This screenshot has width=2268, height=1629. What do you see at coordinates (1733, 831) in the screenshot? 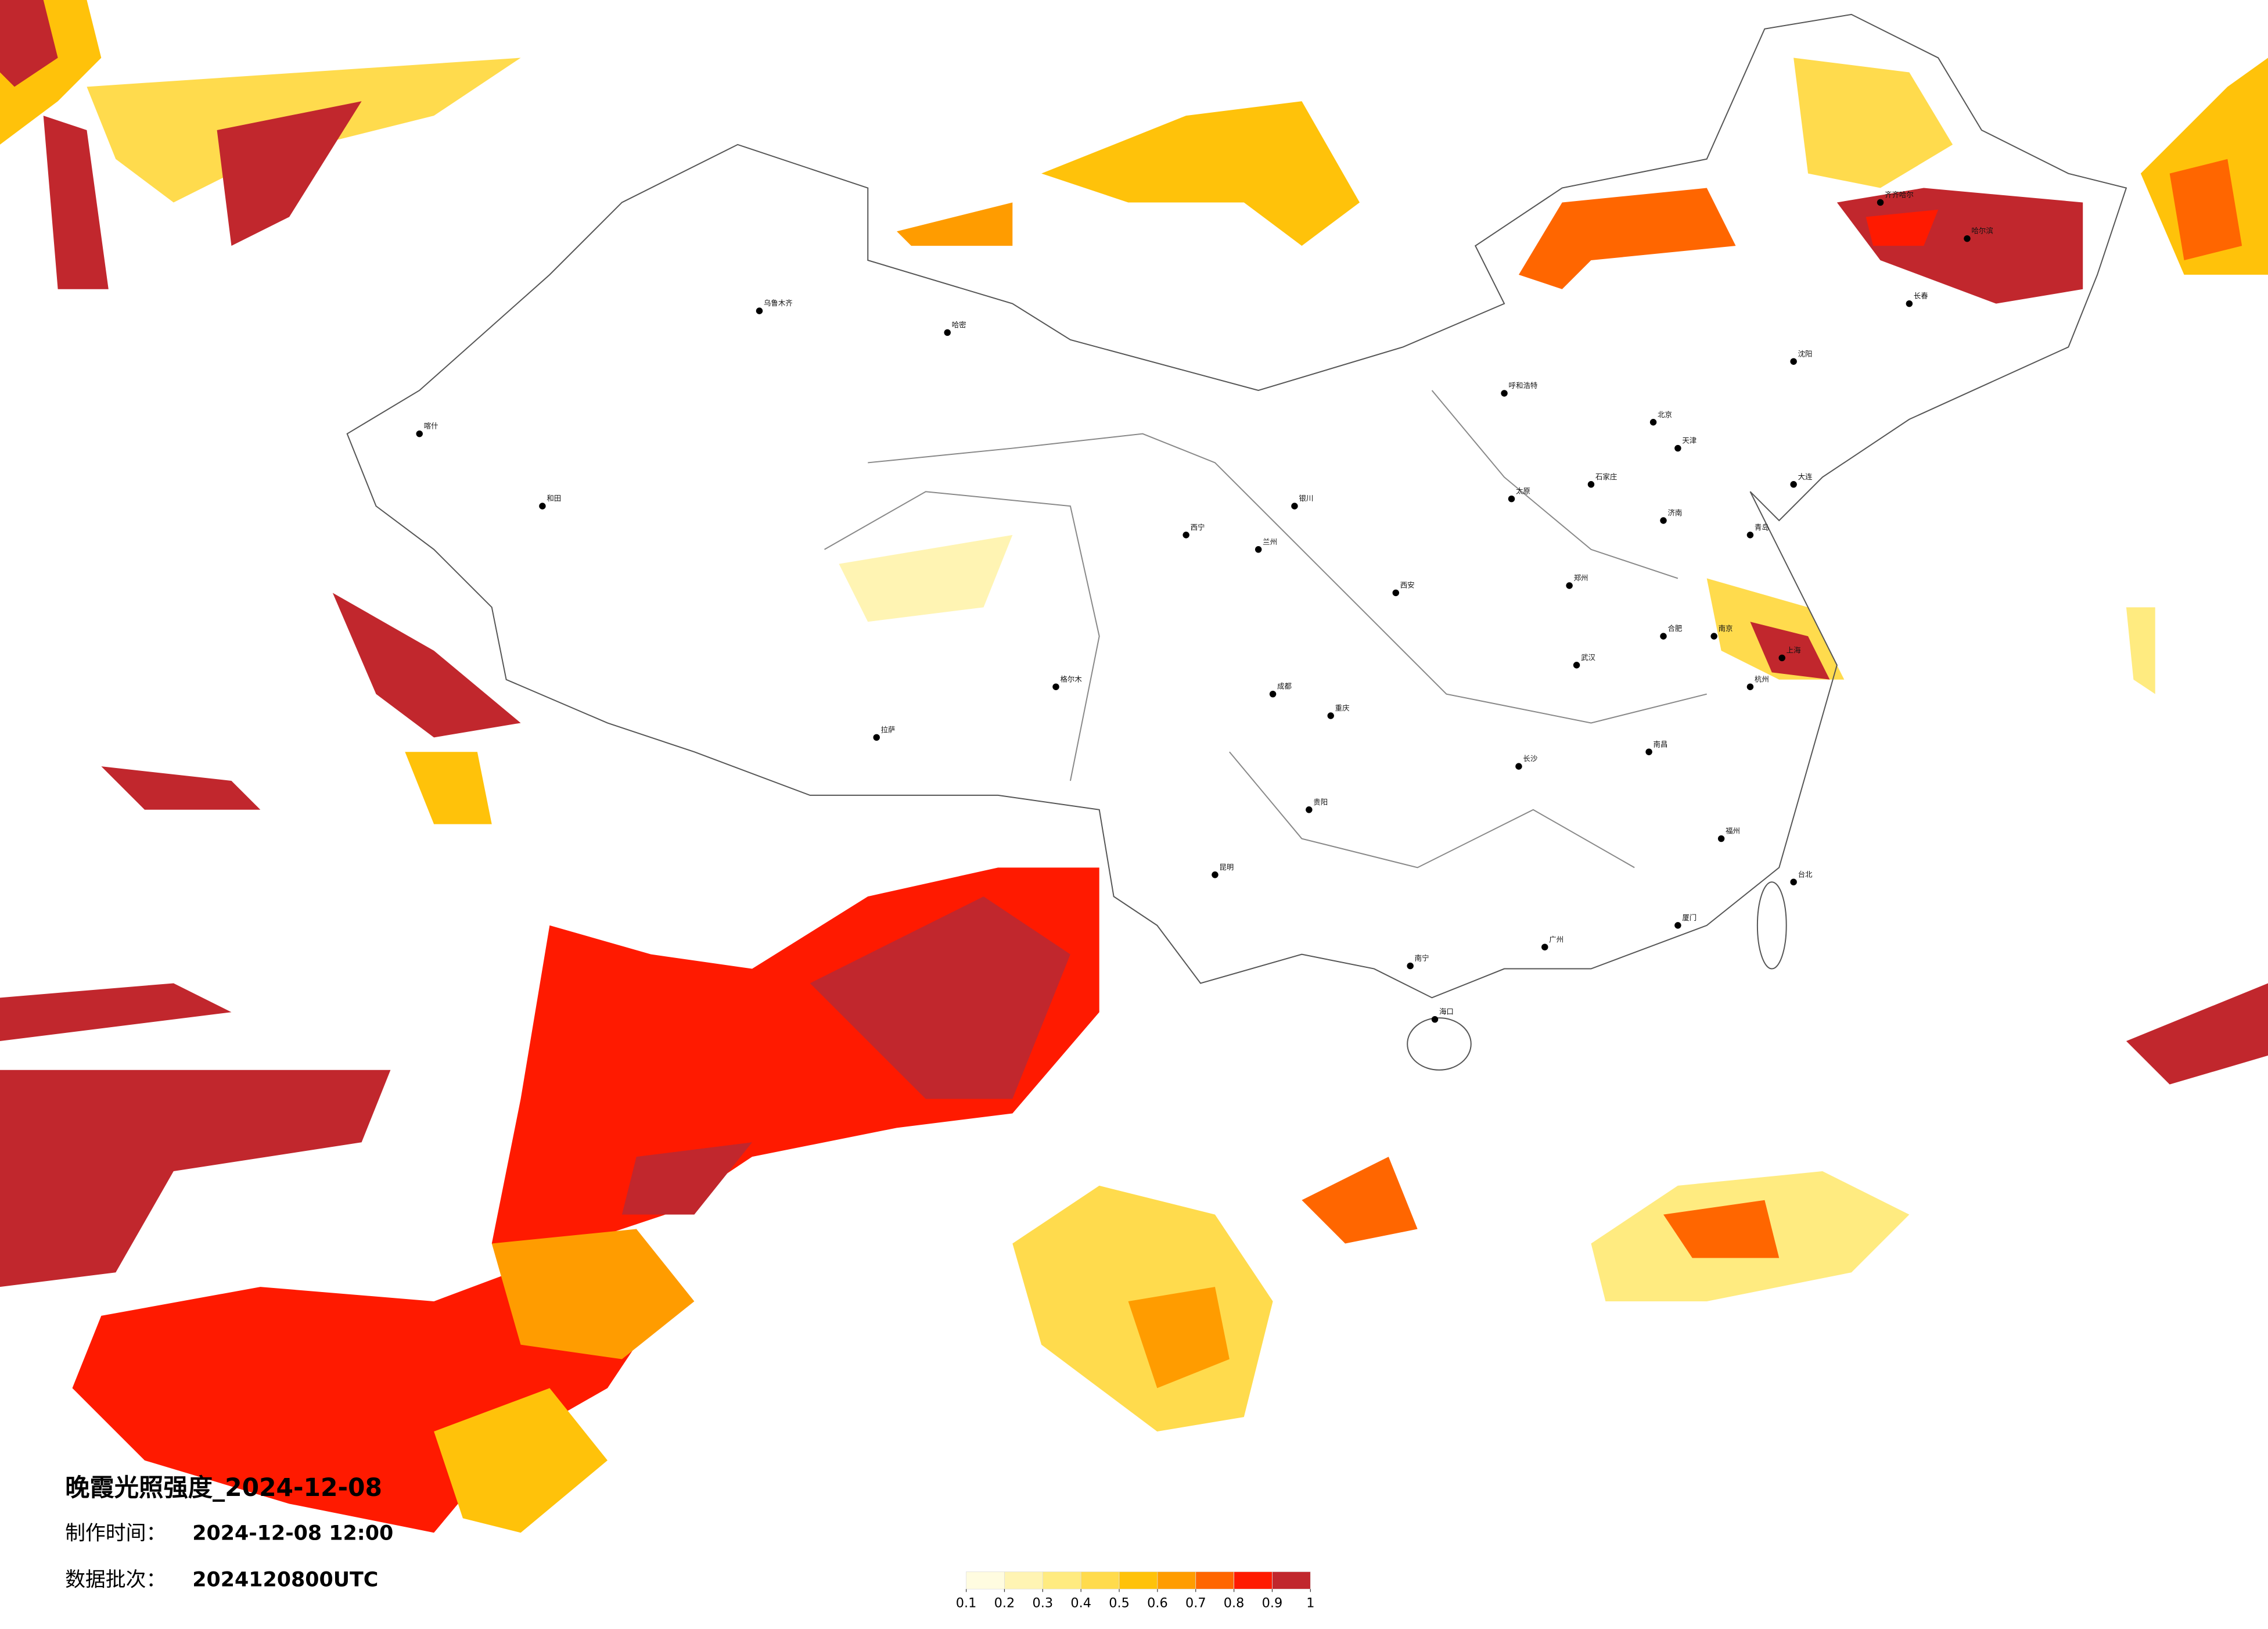
I see `city-label: 福州` at bounding box center [1733, 831].